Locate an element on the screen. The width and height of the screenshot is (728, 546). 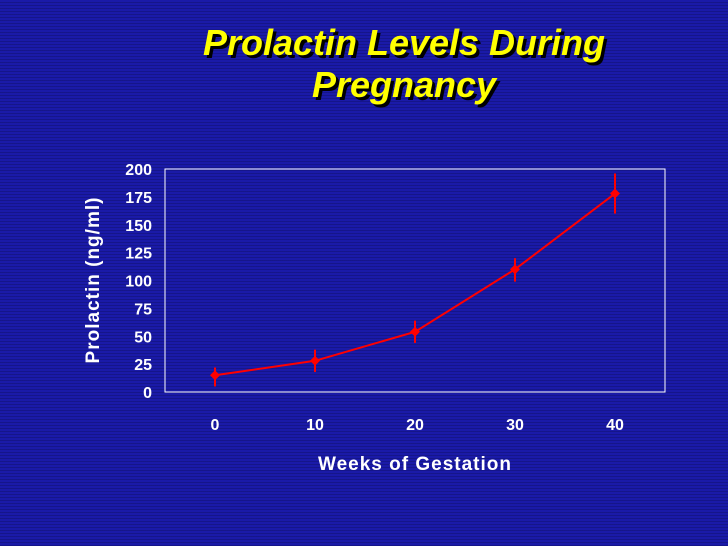
y-tick-label: 75 is located at coordinates (143, 309).